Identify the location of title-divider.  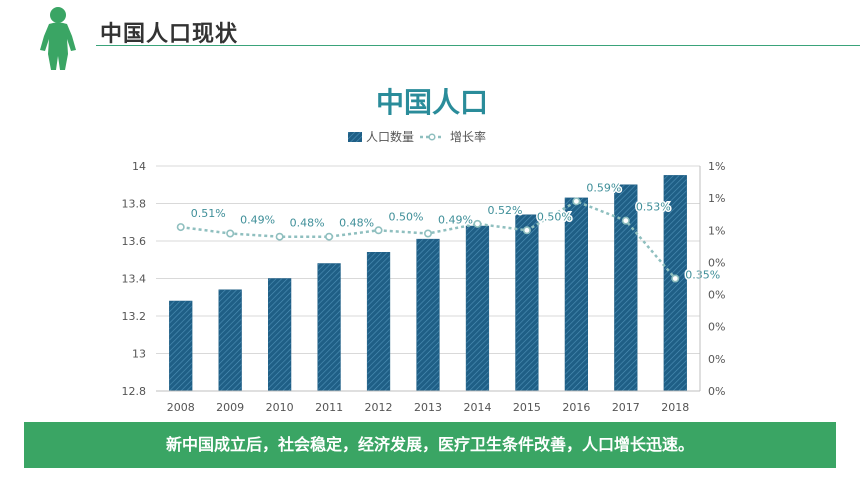
(478, 45).